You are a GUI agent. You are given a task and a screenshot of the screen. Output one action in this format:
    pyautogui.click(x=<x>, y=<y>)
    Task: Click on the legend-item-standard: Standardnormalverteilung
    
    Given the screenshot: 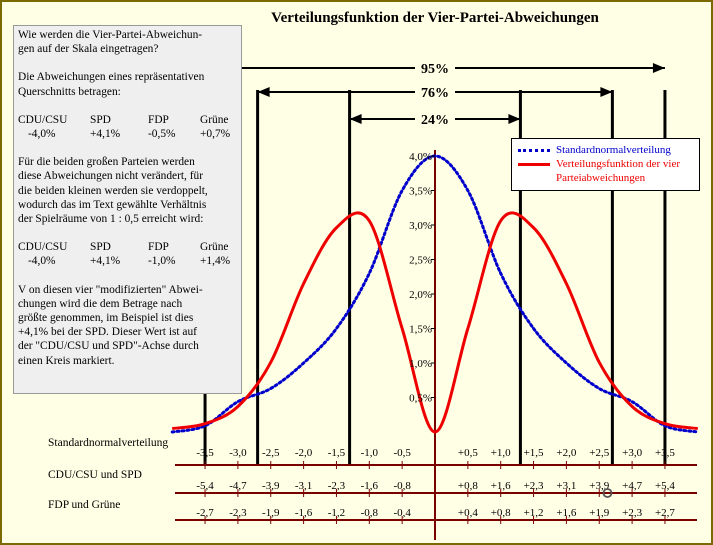 What is the action you would take?
    pyautogui.click(x=605, y=150)
    